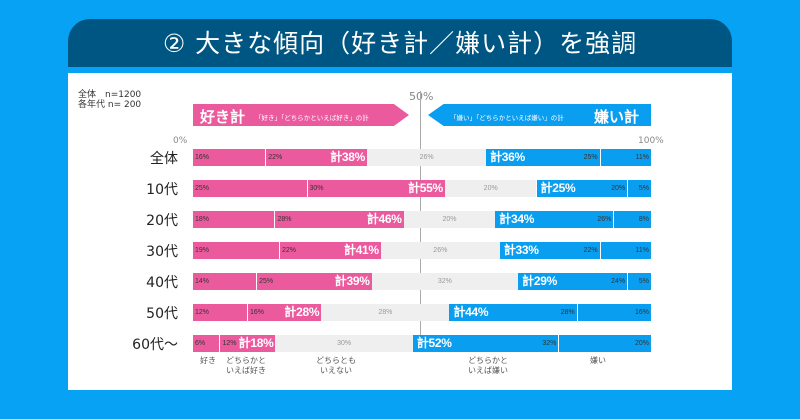 The height and width of the screenshot is (419, 800). I want to click on like-total-label: 計46%, so click(384, 219).